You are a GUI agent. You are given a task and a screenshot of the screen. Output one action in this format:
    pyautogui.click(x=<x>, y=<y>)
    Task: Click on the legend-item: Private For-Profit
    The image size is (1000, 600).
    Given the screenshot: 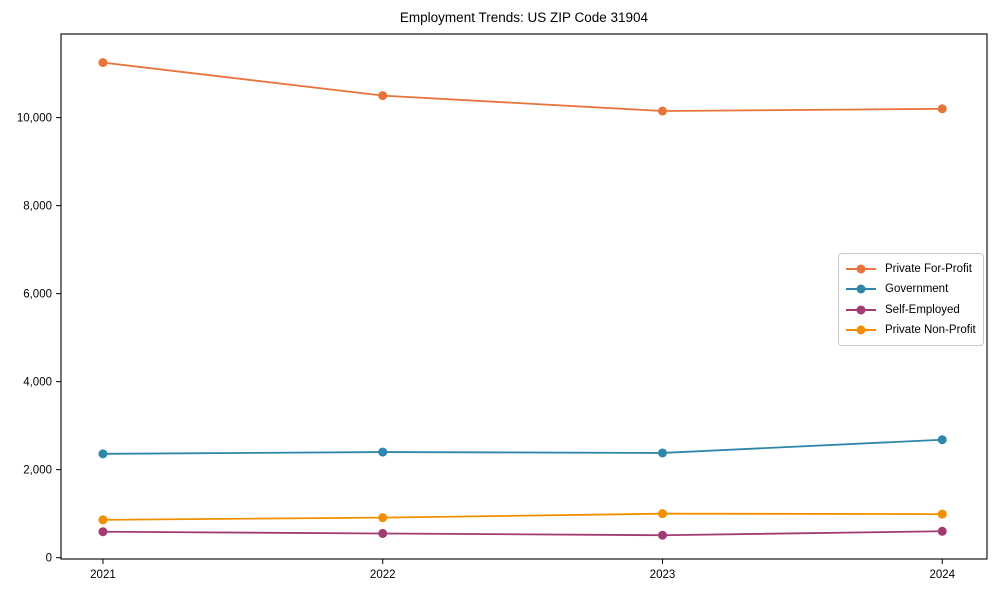 What is the action you would take?
    pyautogui.click(x=911, y=269)
    